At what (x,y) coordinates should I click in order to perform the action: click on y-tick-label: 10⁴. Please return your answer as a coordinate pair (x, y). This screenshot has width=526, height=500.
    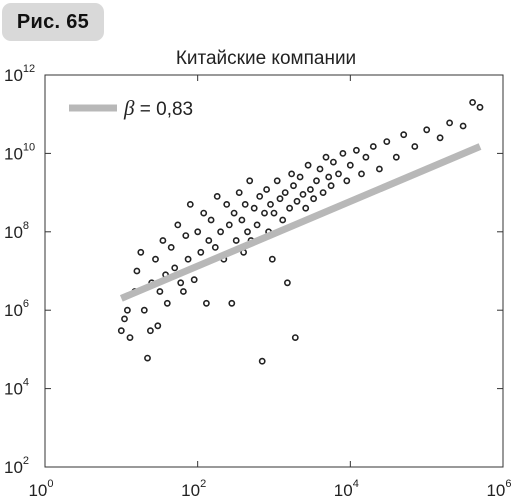
    Looking at the image, I should click on (16, 388).